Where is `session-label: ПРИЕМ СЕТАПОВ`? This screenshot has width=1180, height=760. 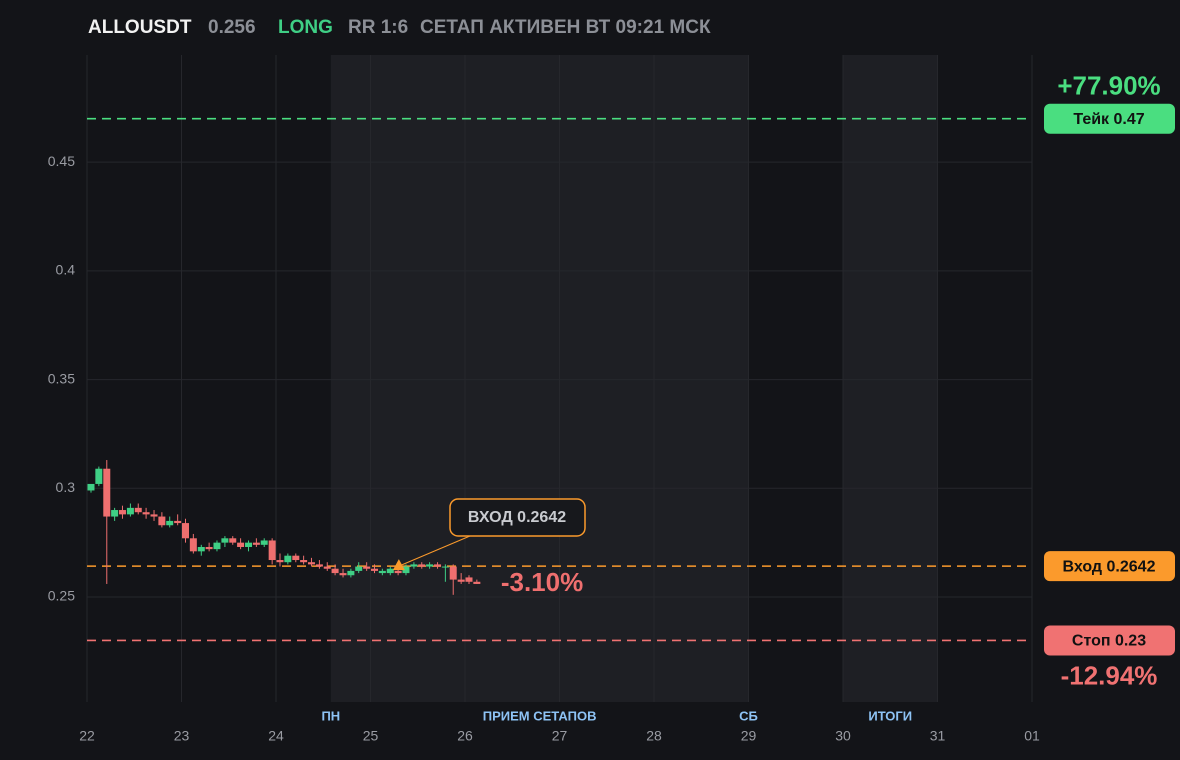 session-label: ПРИЕМ СЕТАПОВ is located at coordinates (540, 715).